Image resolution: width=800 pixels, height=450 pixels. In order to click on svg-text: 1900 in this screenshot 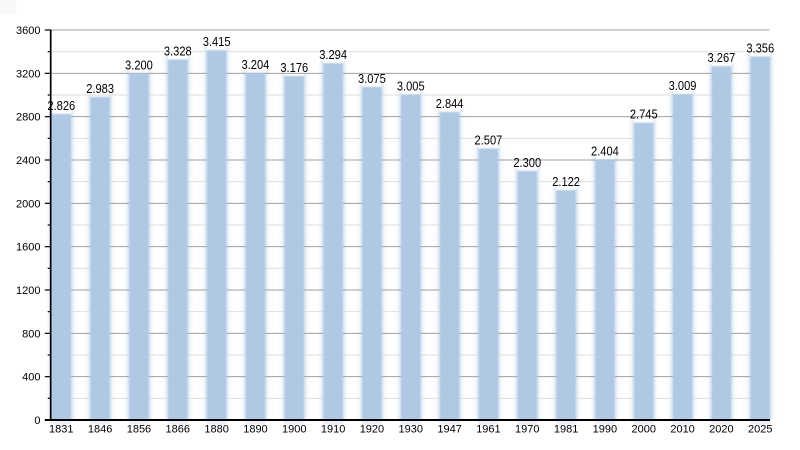, I will do `click(294, 430)`.